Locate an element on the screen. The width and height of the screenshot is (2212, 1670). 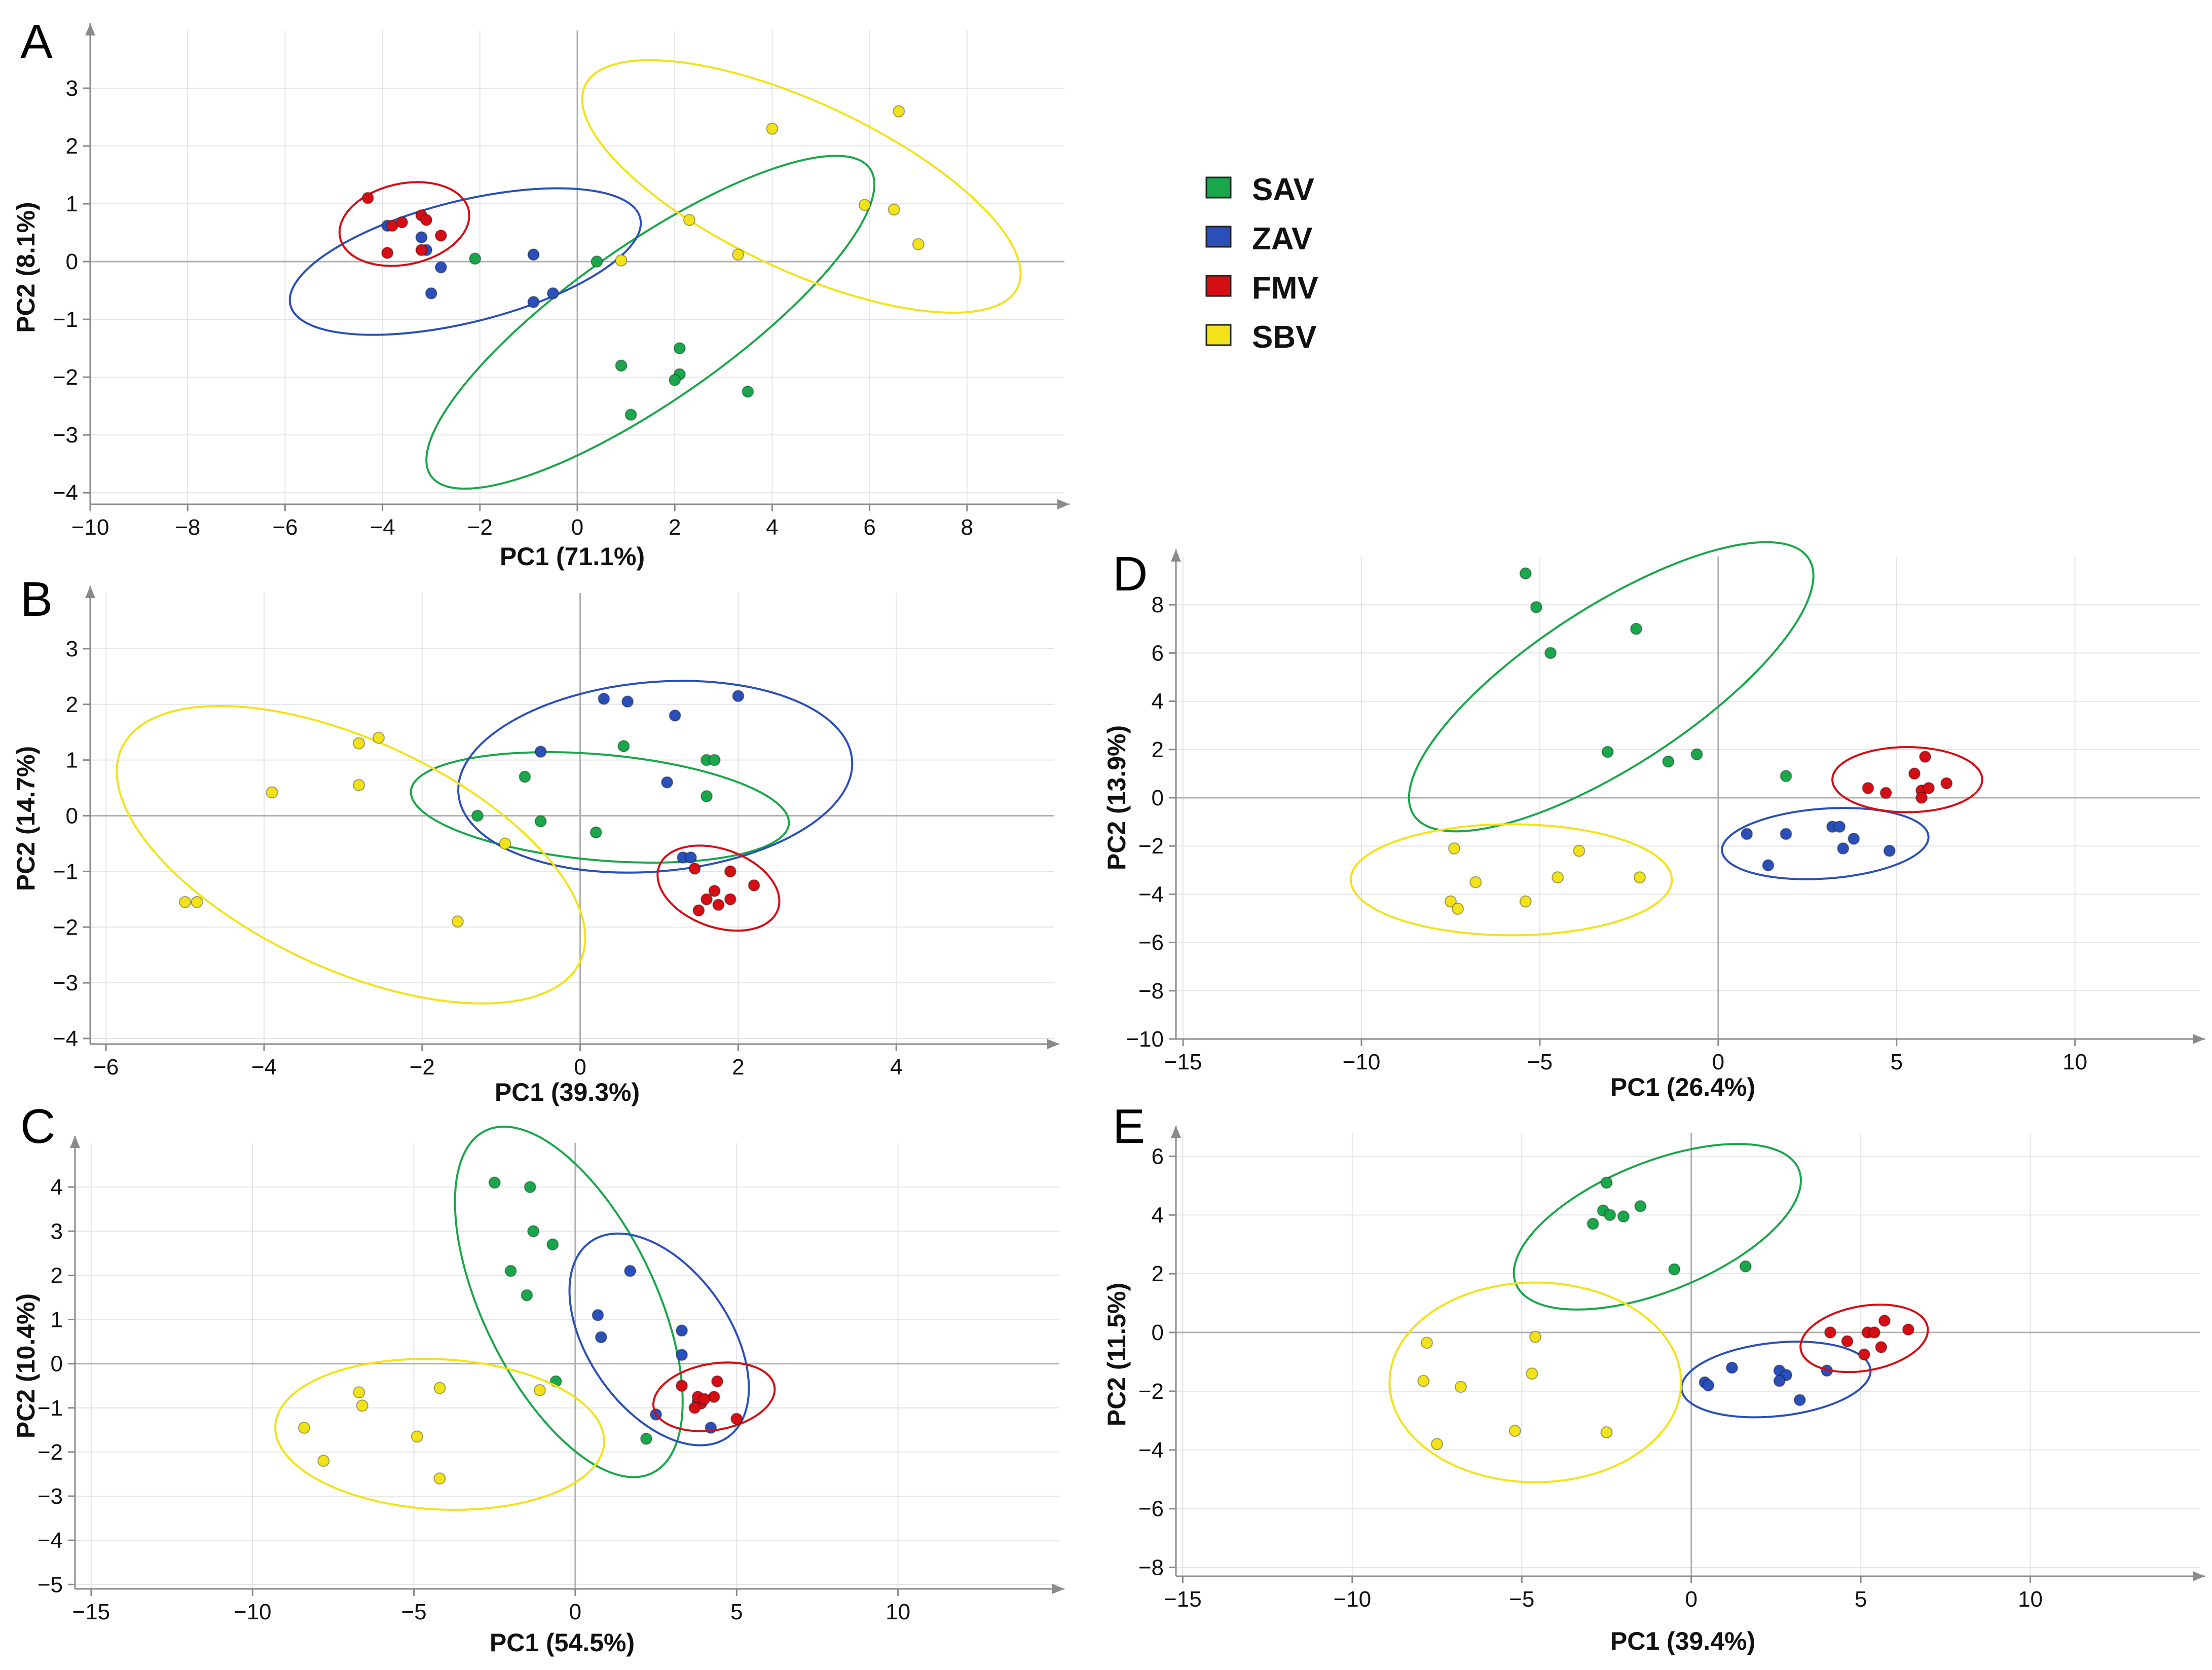
y-tick-label: 6 is located at coordinates (1158, 653).